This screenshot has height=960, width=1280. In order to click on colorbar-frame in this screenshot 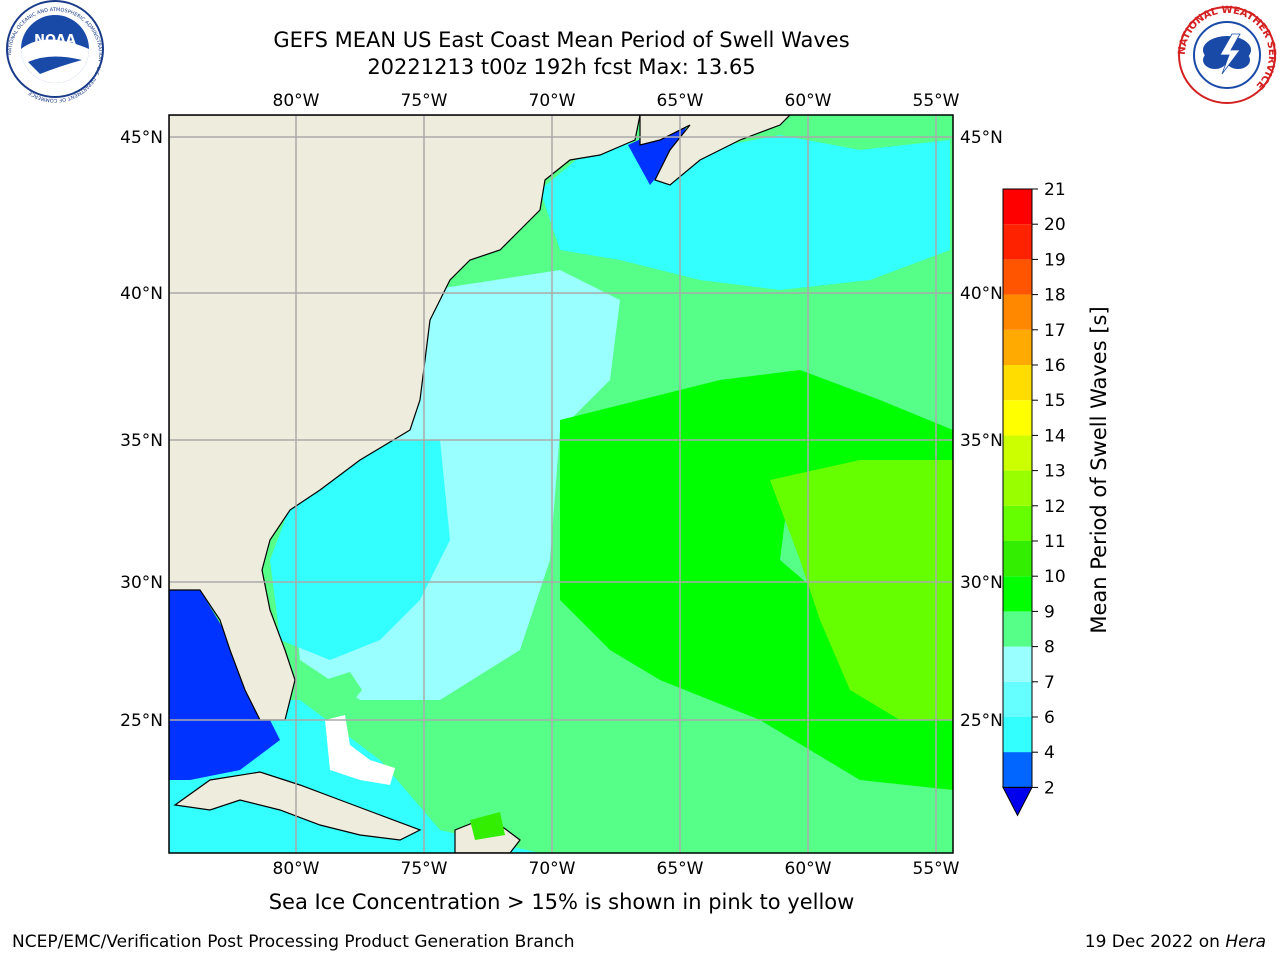, I will do `click(1017, 488)`.